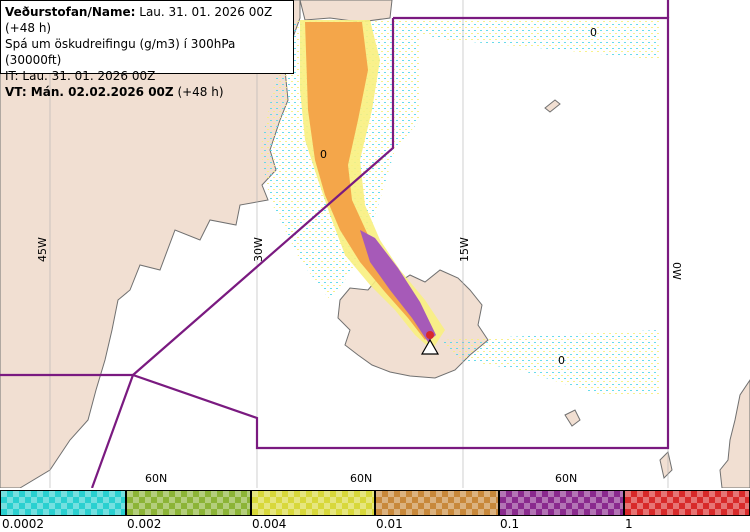  I want to click on longitude-label-30w: 30W, so click(258, 249).